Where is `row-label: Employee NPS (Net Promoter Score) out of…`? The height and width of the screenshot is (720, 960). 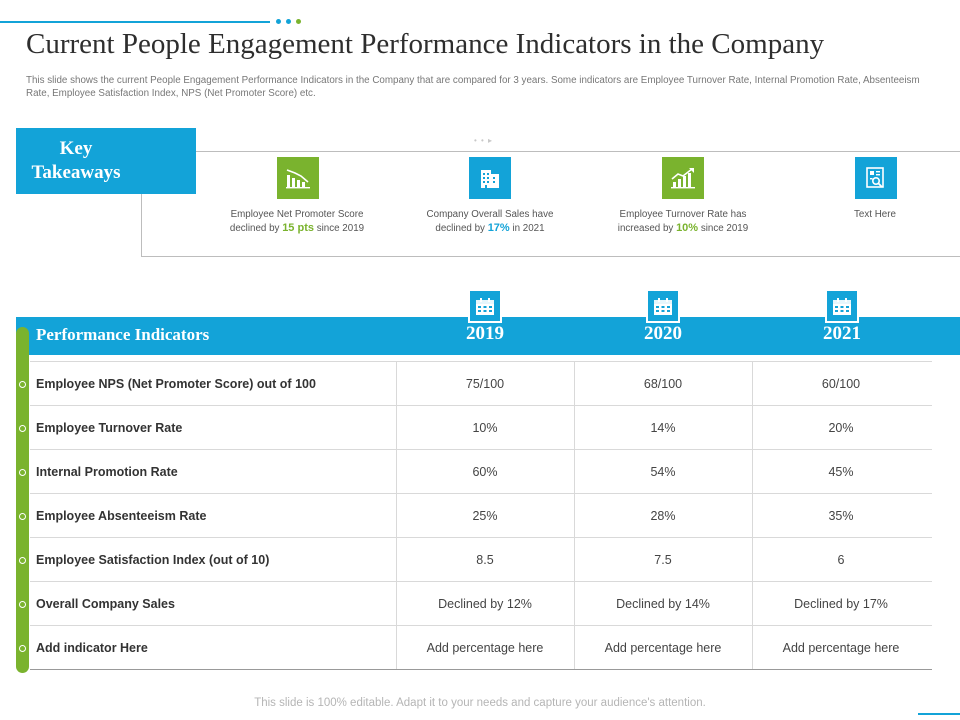 row-label: Employee NPS (Net Promoter Score) out of… is located at coordinates (176, 384).